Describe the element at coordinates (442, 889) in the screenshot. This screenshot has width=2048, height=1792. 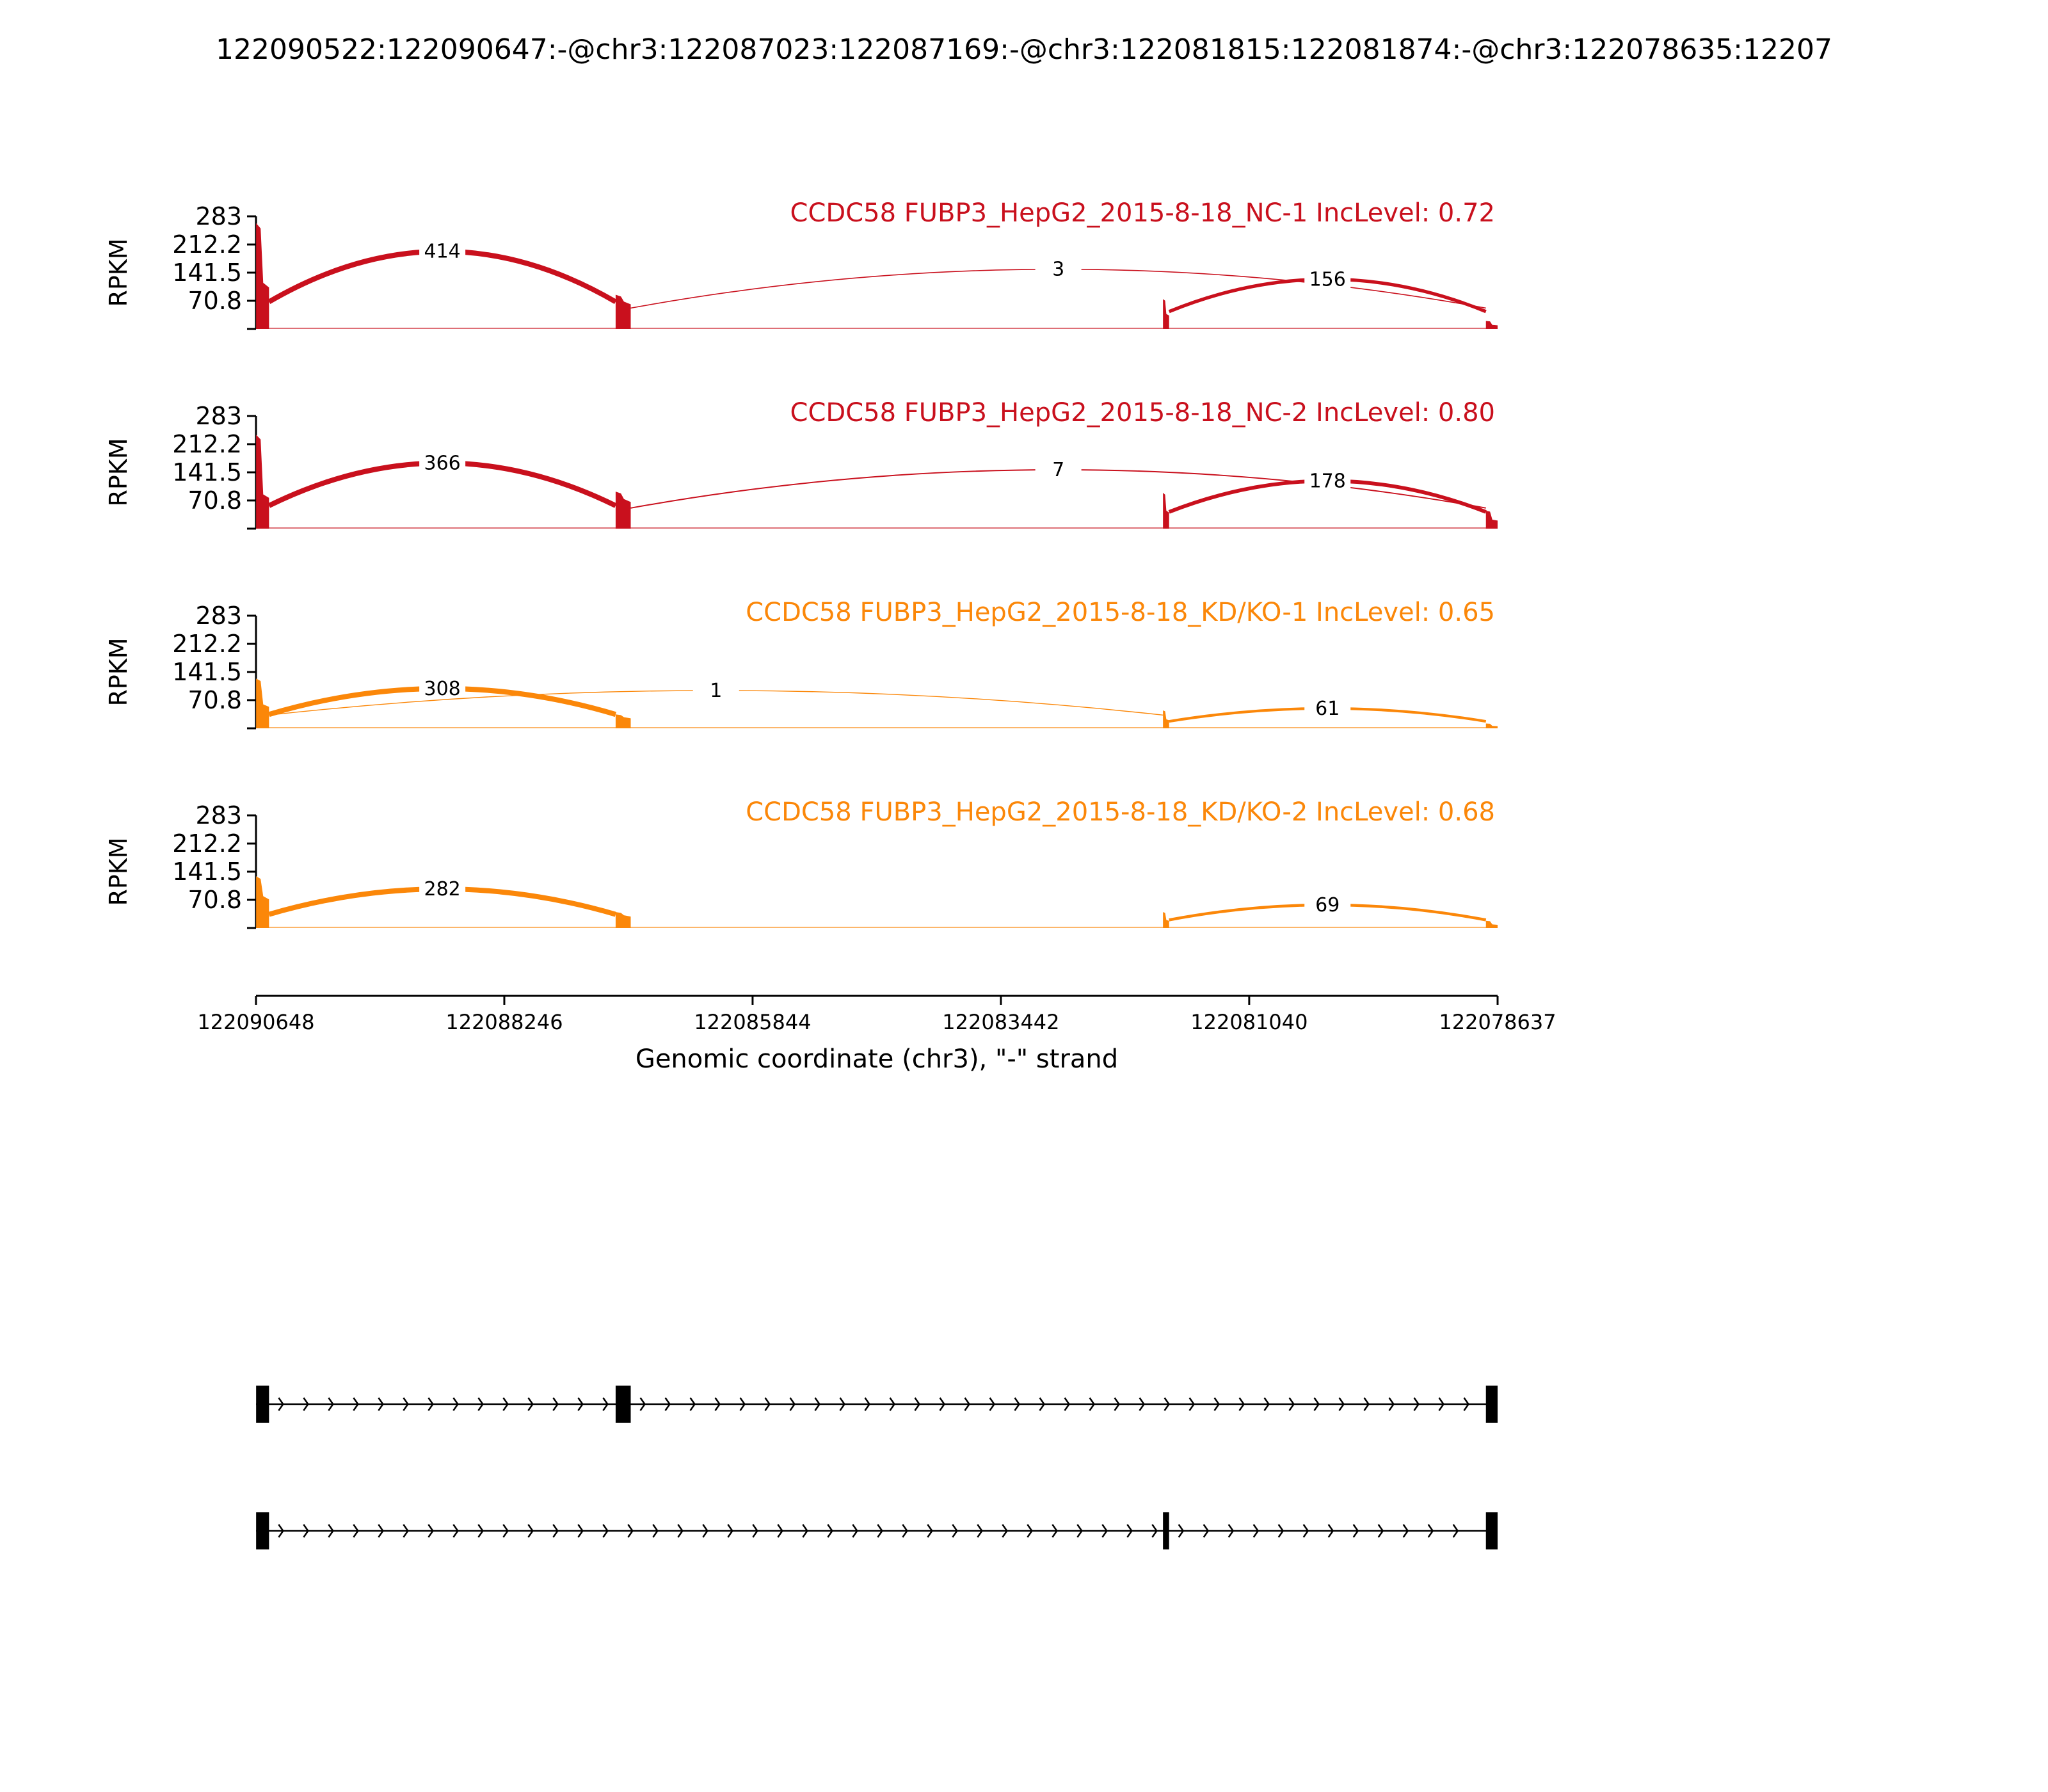
I see `junction-count: 282` at that location.